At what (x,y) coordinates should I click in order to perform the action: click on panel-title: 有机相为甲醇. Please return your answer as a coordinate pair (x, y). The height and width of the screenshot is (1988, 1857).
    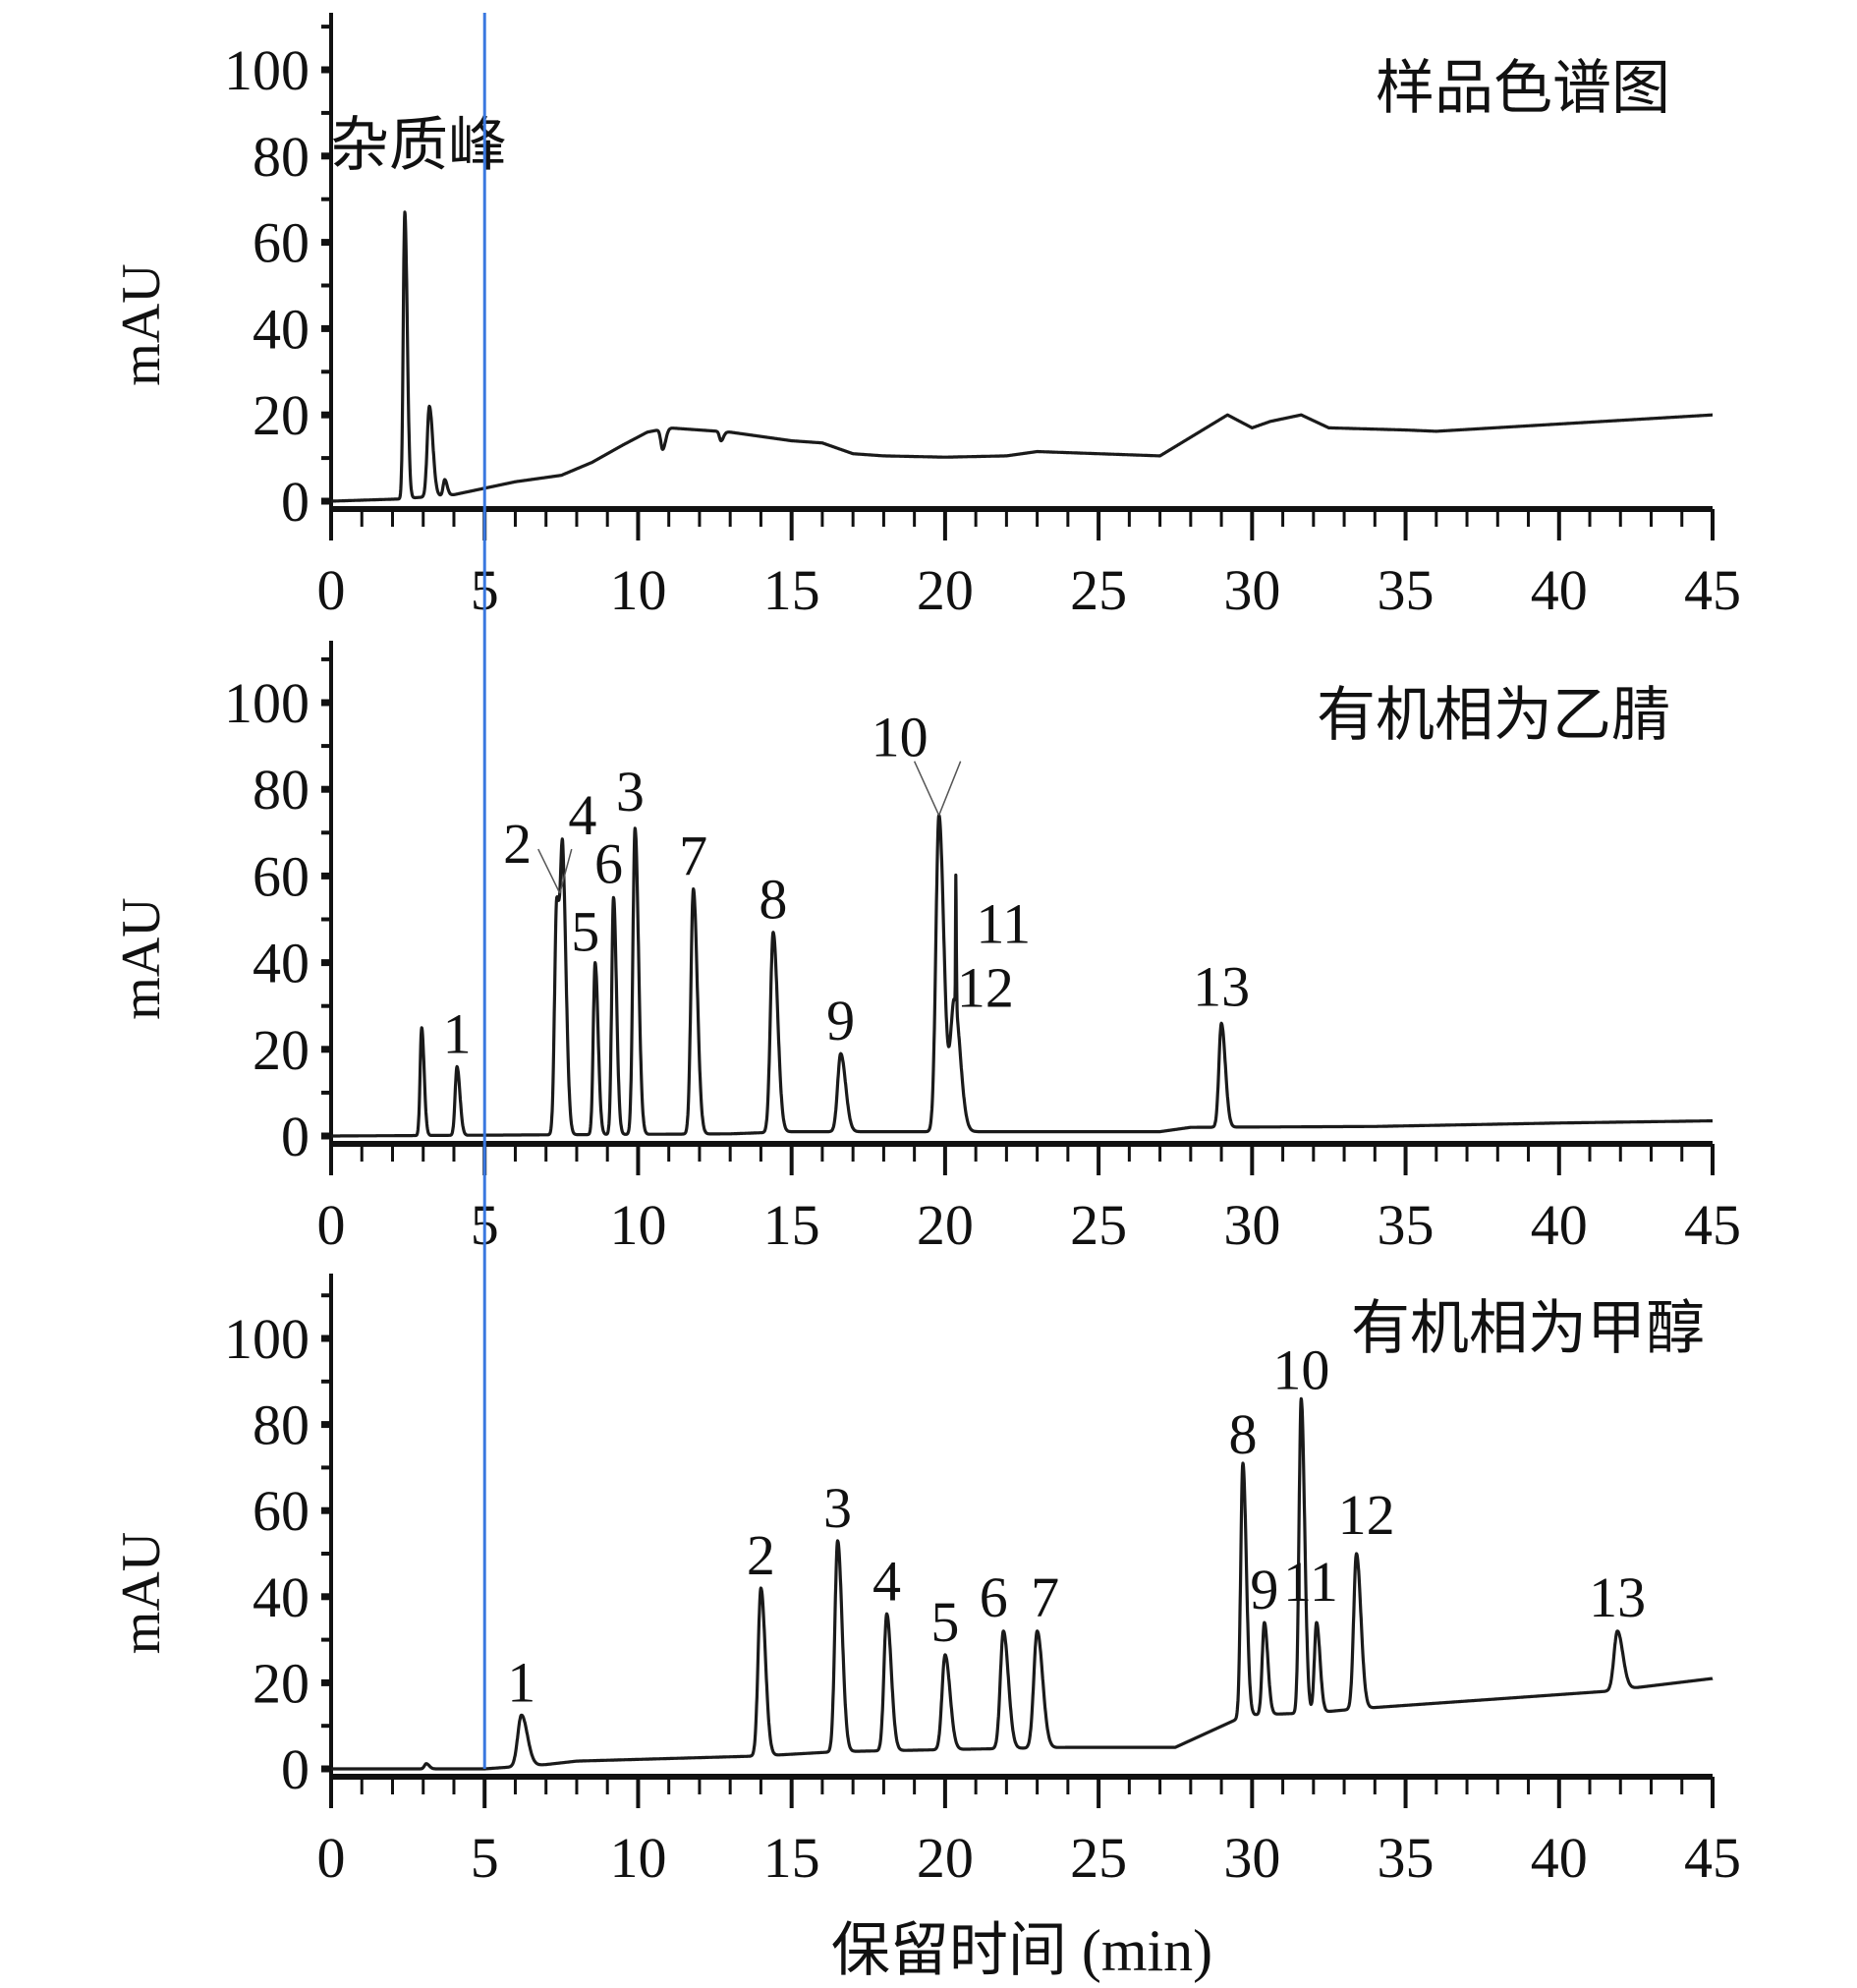
    Looking at the image, I should click on (1528, 1328).